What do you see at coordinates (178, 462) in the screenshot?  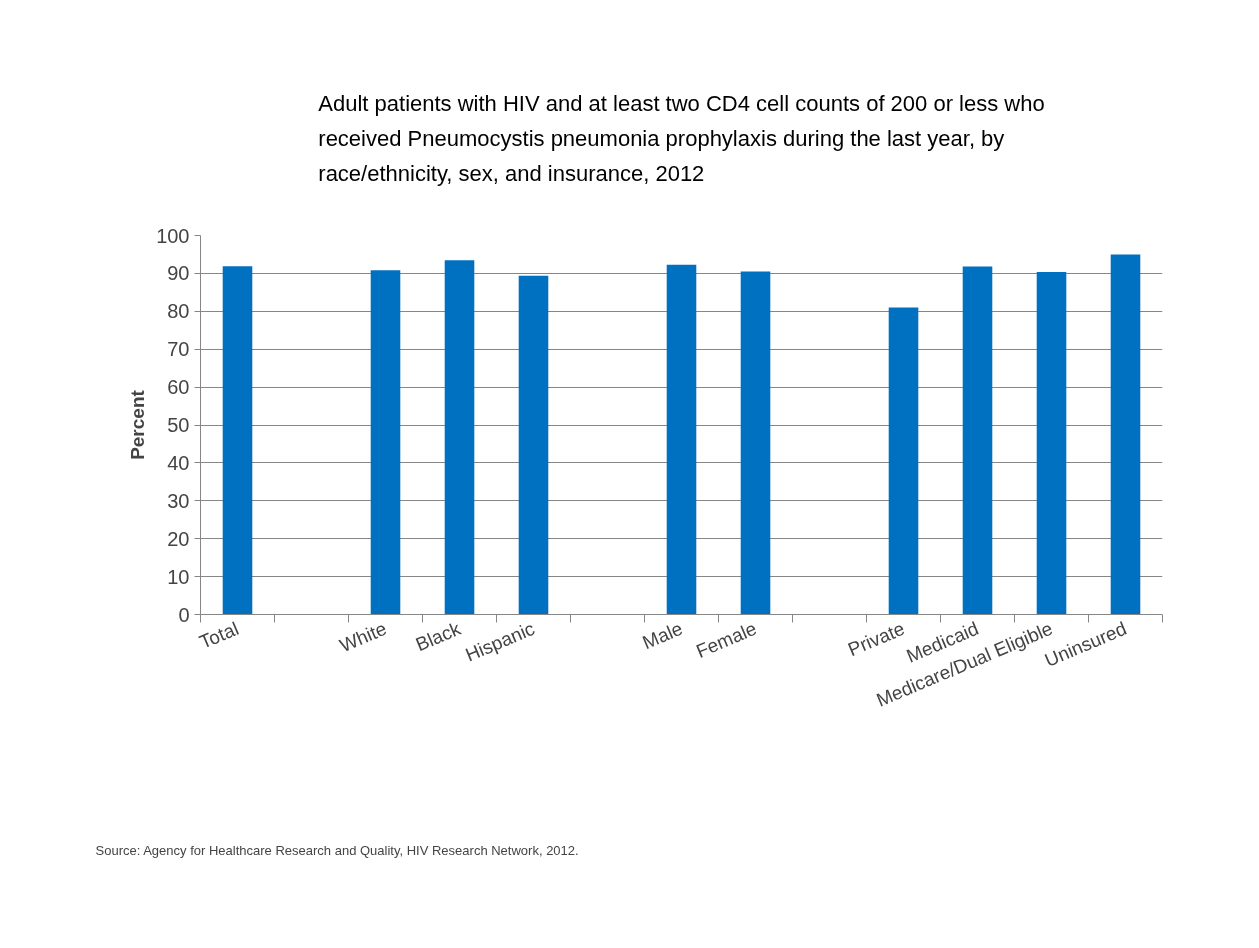 I see `y-tick-label: 40` at bounding box center [178, 462].